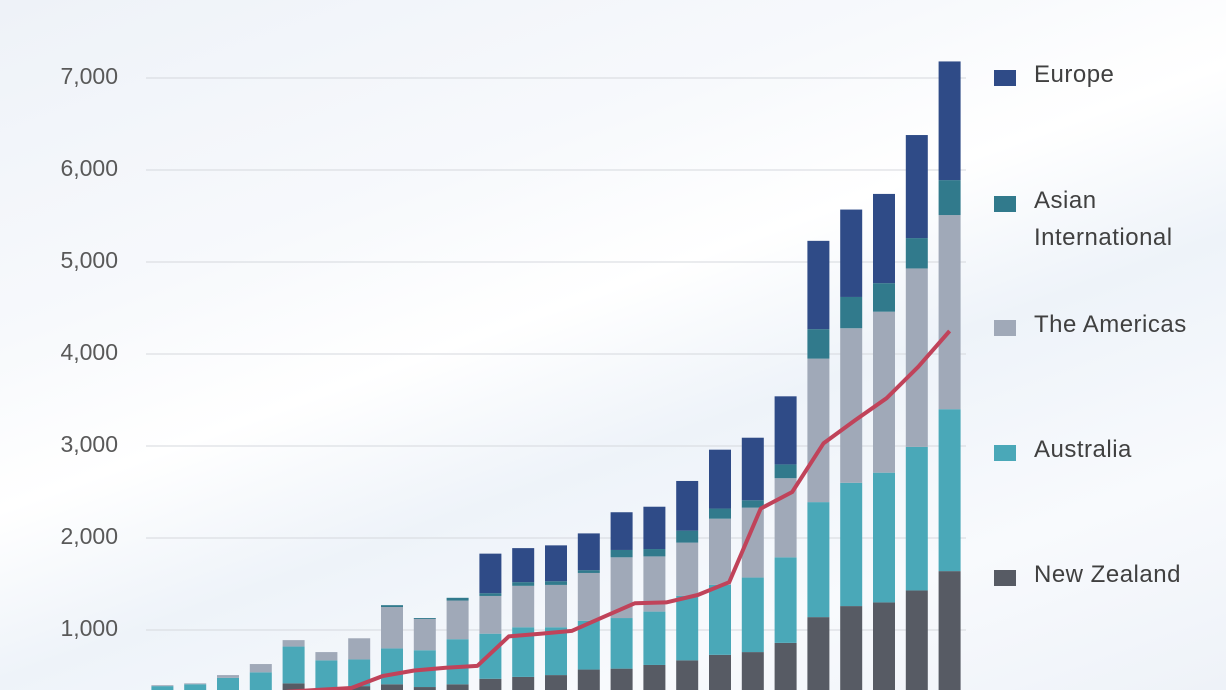 The height and width of the screenshot is (690, 1226). What do you see at coordinates (89, 168) in the screenshot?
I see `y-tick-label: 6,000` at bounding box center [89, 168].